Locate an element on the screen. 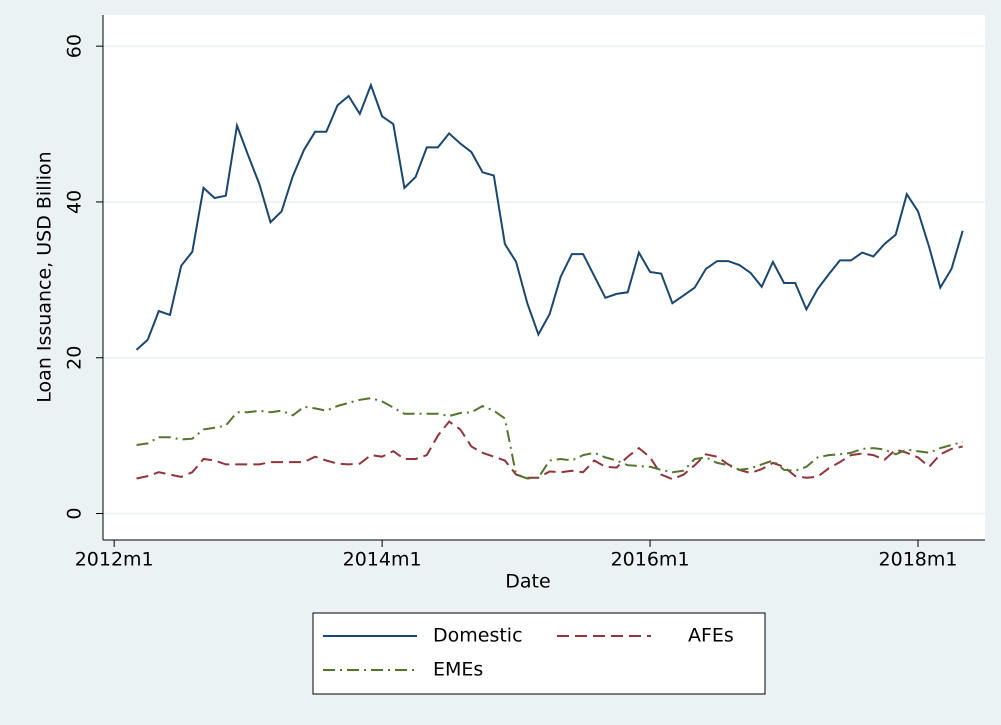 Image resolution: width=1001 pixels, height=725 pixels. y-tick-label: 20 is located at coordinates (75, 358).